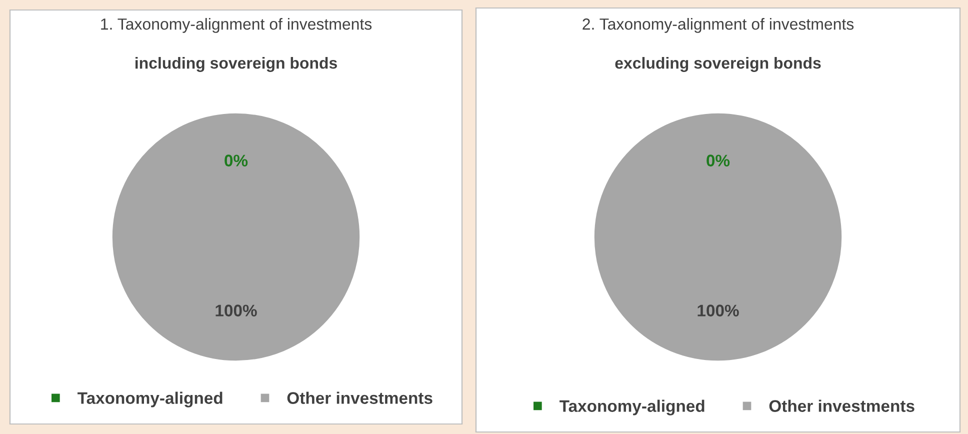  I want to click on chart-title: 2. Taxonomy-alignment of investments, so click(718, 25).